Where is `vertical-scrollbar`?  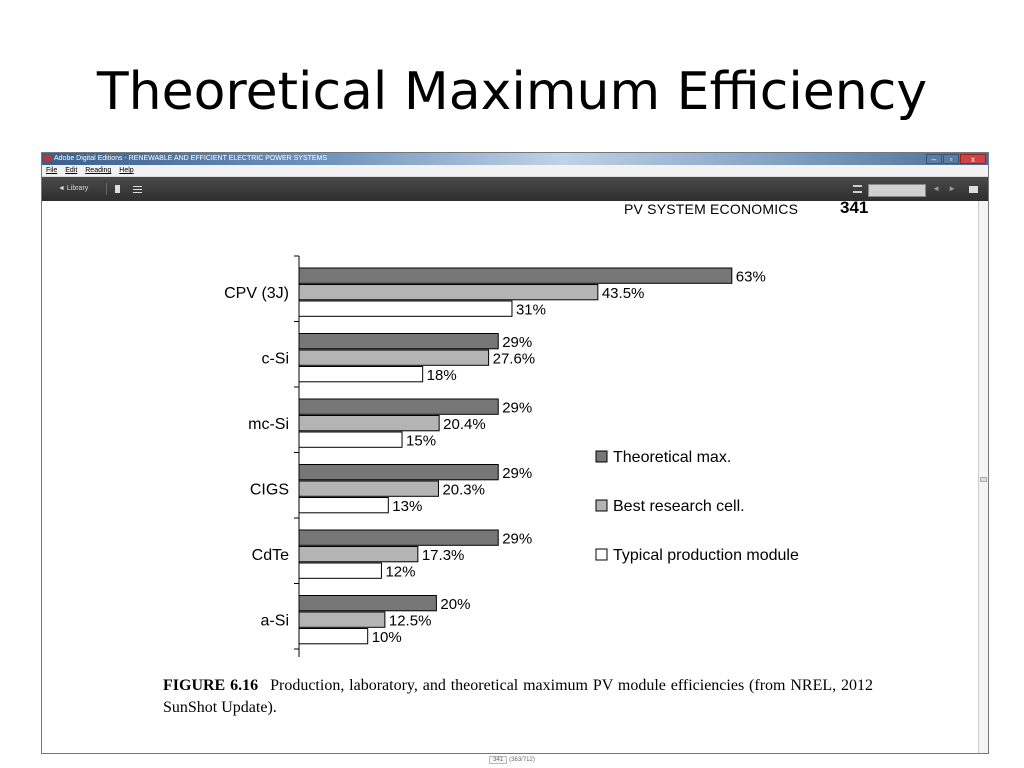 vertical-scrollbar is located at coordinates (983, 477).